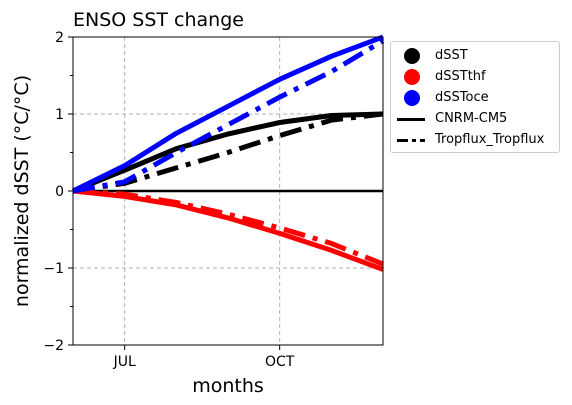 Image resolution: width=572 pixels, height=405 pixels. What do you see at coordinates (204, 357) in the screenshot?
I see `x-axis: JUL OCT` at bounding box center [204, 357].